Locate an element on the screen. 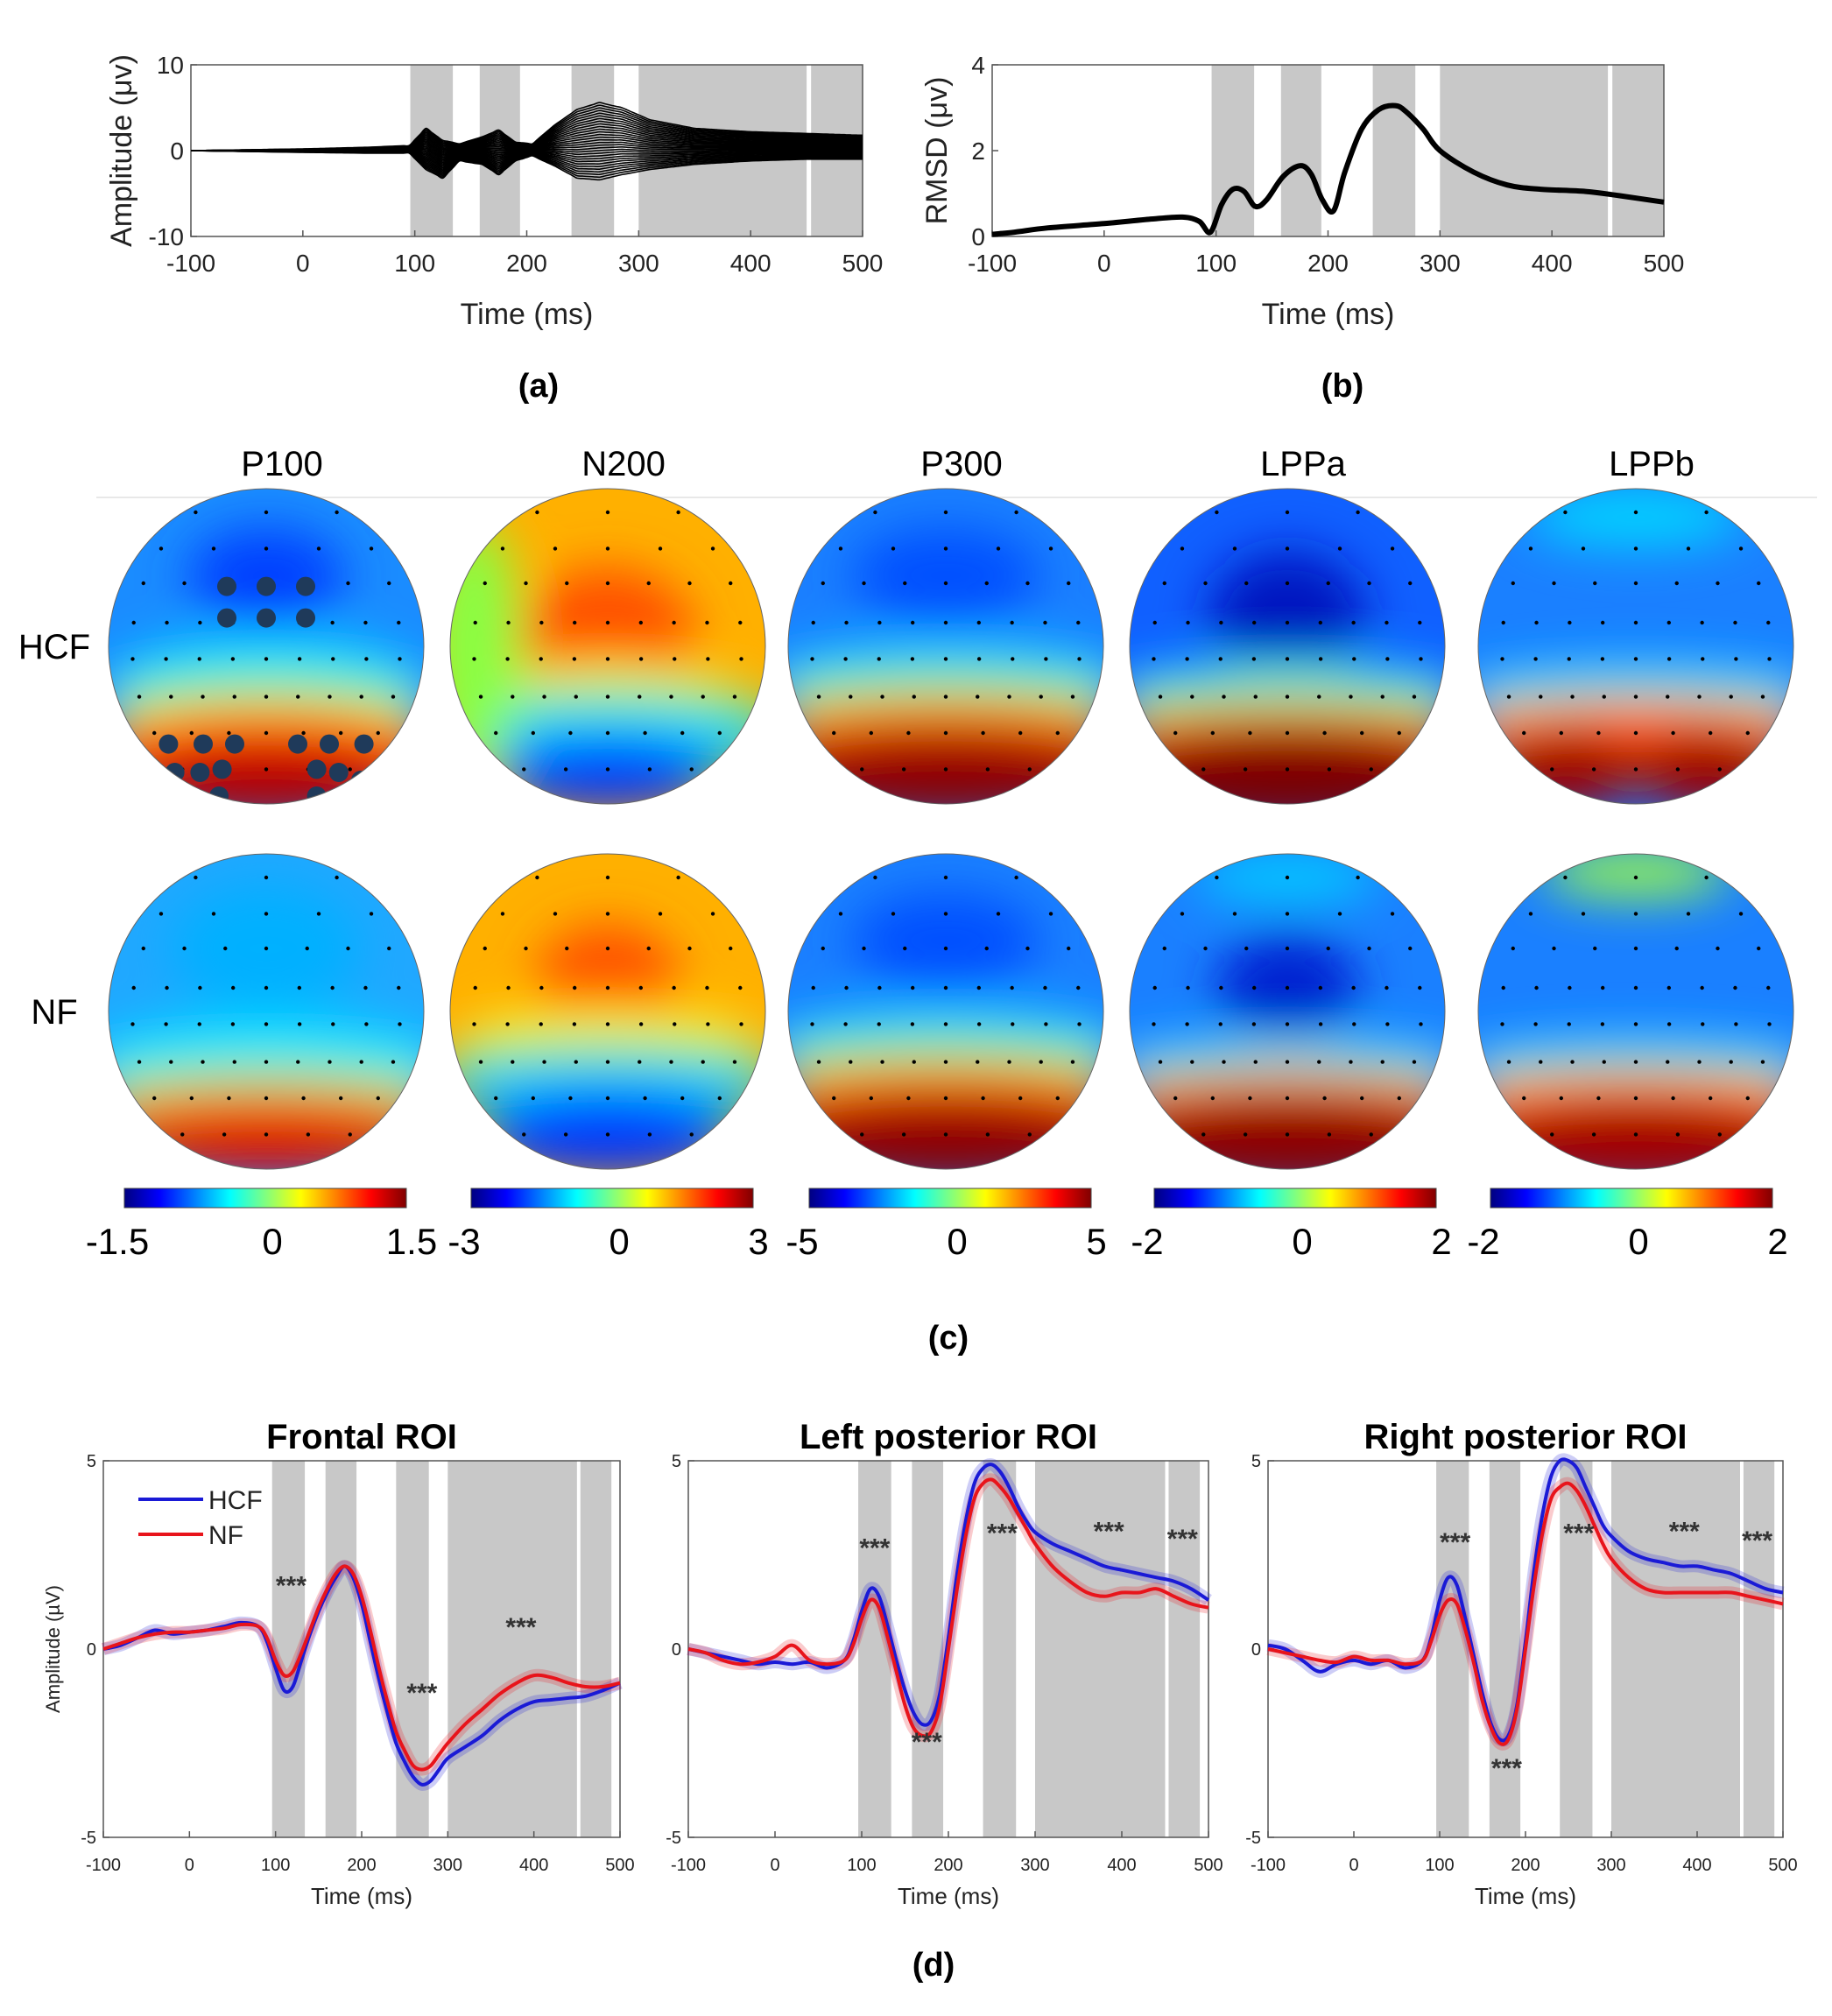  significance-marker: *** is located at coordinates (1684, 1531).